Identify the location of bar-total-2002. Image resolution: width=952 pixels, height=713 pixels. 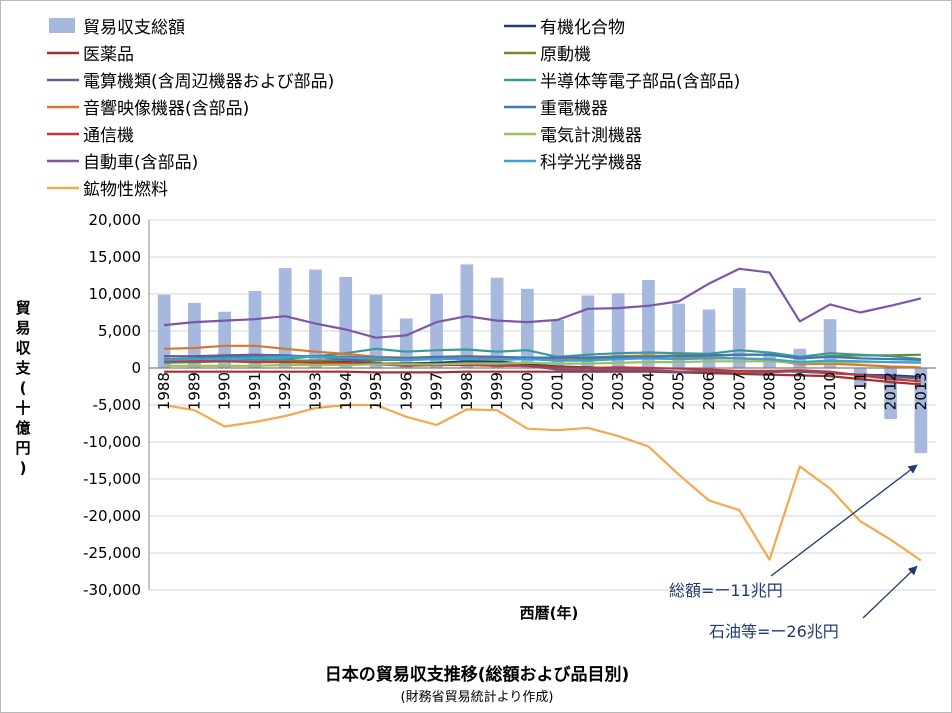
(588, 331).